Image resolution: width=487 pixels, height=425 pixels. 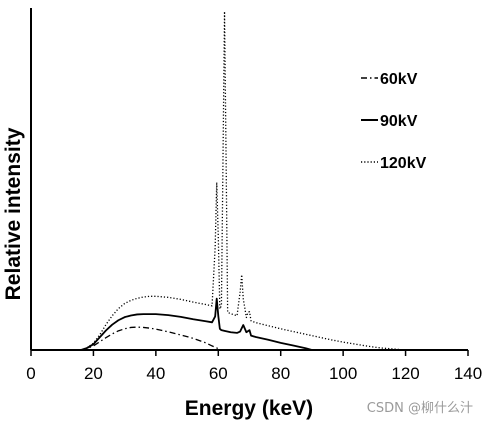 What do you see at coordinates (420, 408) in the screenshot?
I see `watermark: CSDN @柳什么汁` at bounding box center [420, 408].